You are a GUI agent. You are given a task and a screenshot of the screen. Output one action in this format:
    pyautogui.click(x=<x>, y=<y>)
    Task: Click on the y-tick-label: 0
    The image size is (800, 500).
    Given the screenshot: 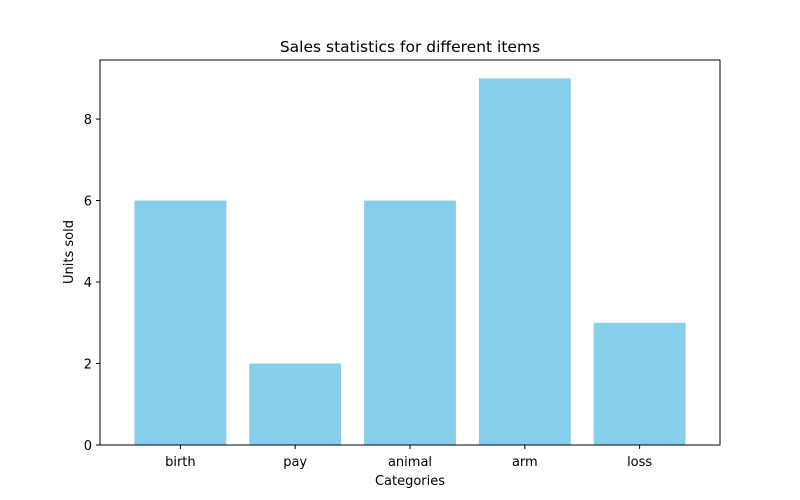 What is the action you would take?
    pyautogui.click(x=88, y=446)
    